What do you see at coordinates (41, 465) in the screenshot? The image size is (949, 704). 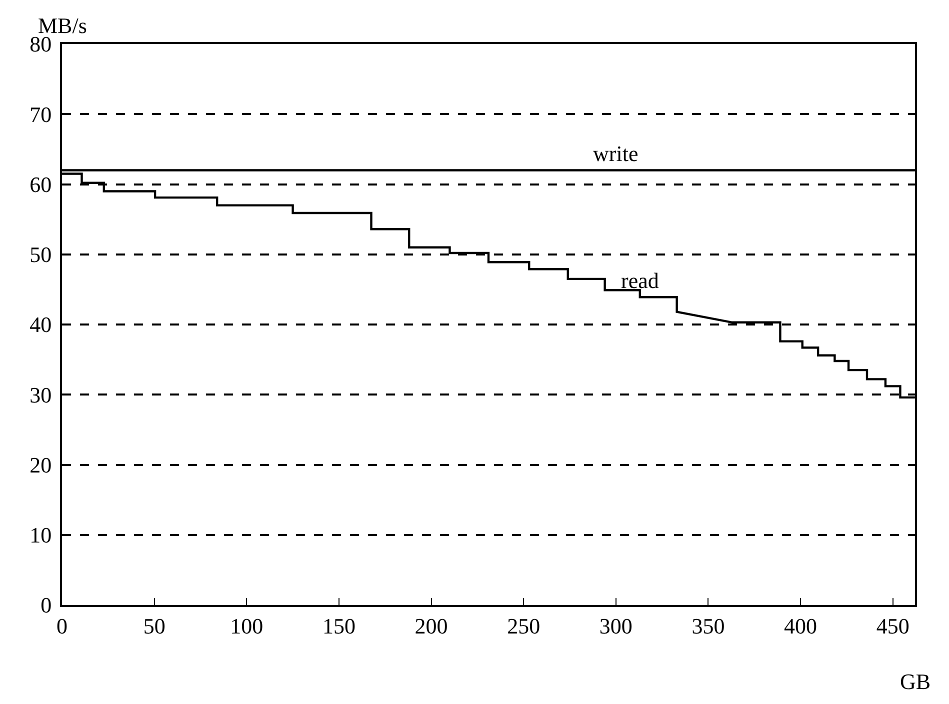 I see `y-tick-label: 20` at bounding box center [41, 465].